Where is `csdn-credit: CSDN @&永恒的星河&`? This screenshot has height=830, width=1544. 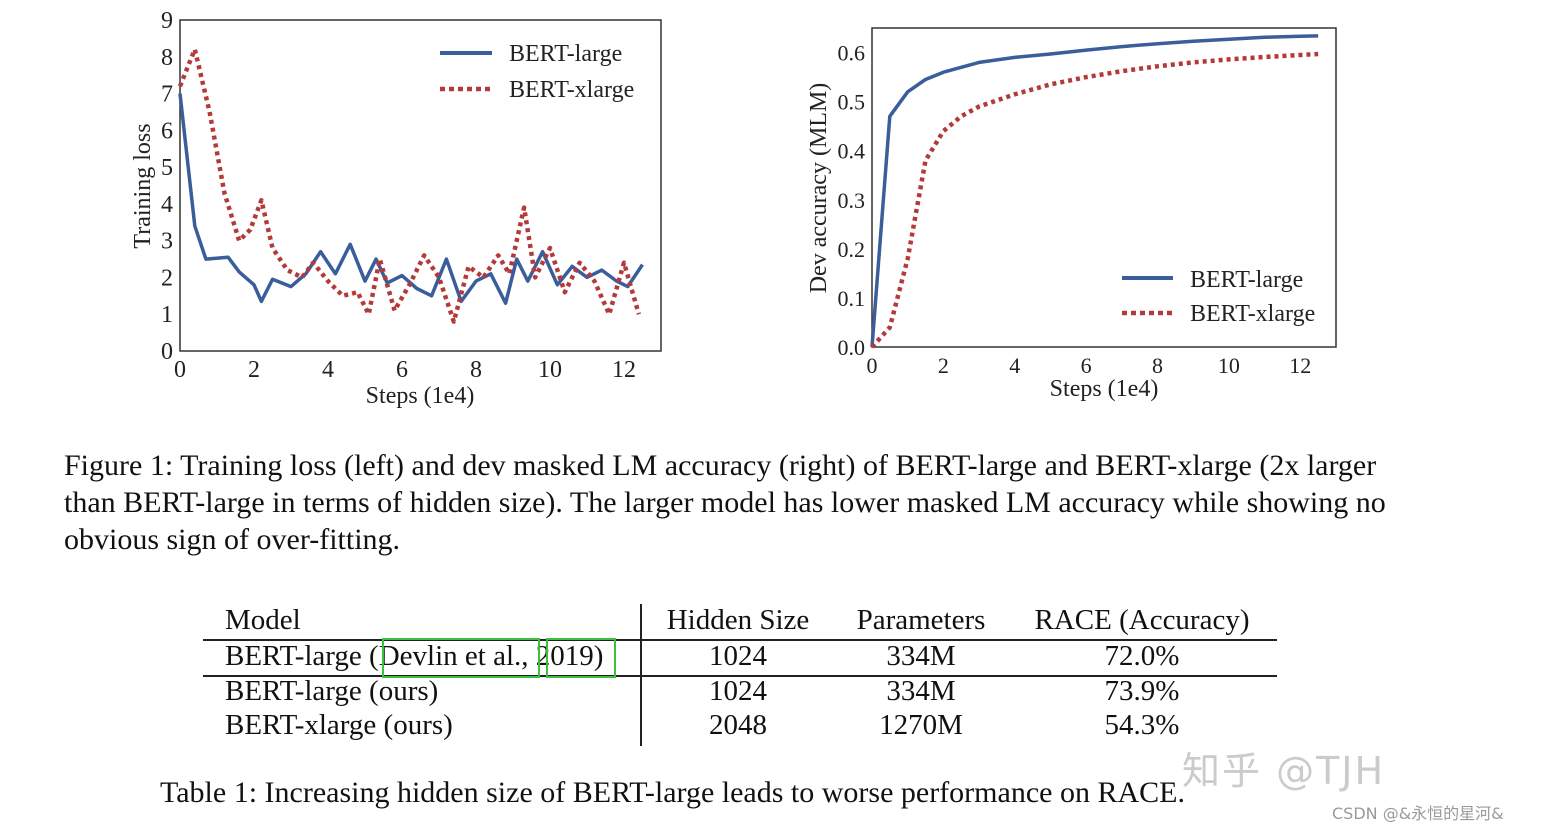
csdn-credit: CSDN @&永恒的星河& is located at coordinates (1418, 813).